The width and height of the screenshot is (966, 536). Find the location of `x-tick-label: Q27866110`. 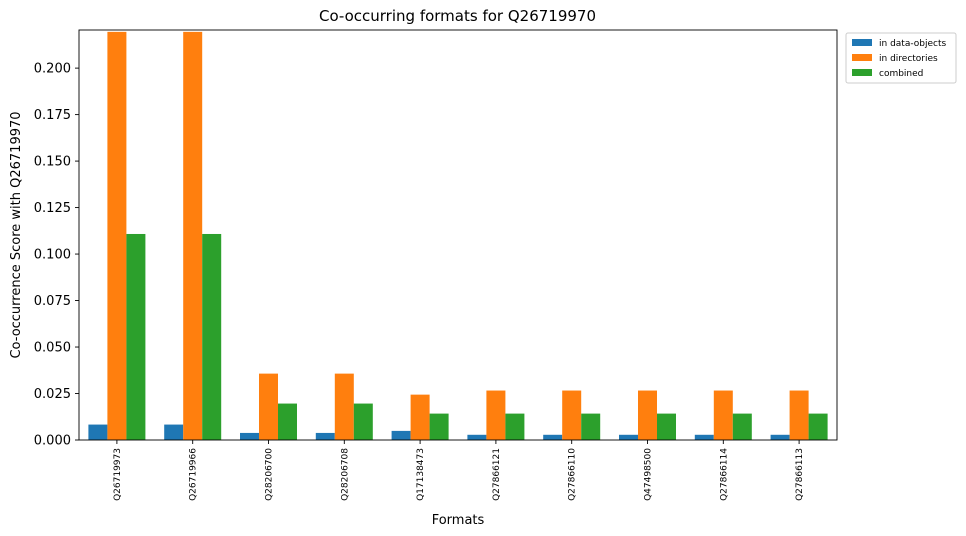

x-tick-label: Q27866110 is located at coordinates (573, 474).